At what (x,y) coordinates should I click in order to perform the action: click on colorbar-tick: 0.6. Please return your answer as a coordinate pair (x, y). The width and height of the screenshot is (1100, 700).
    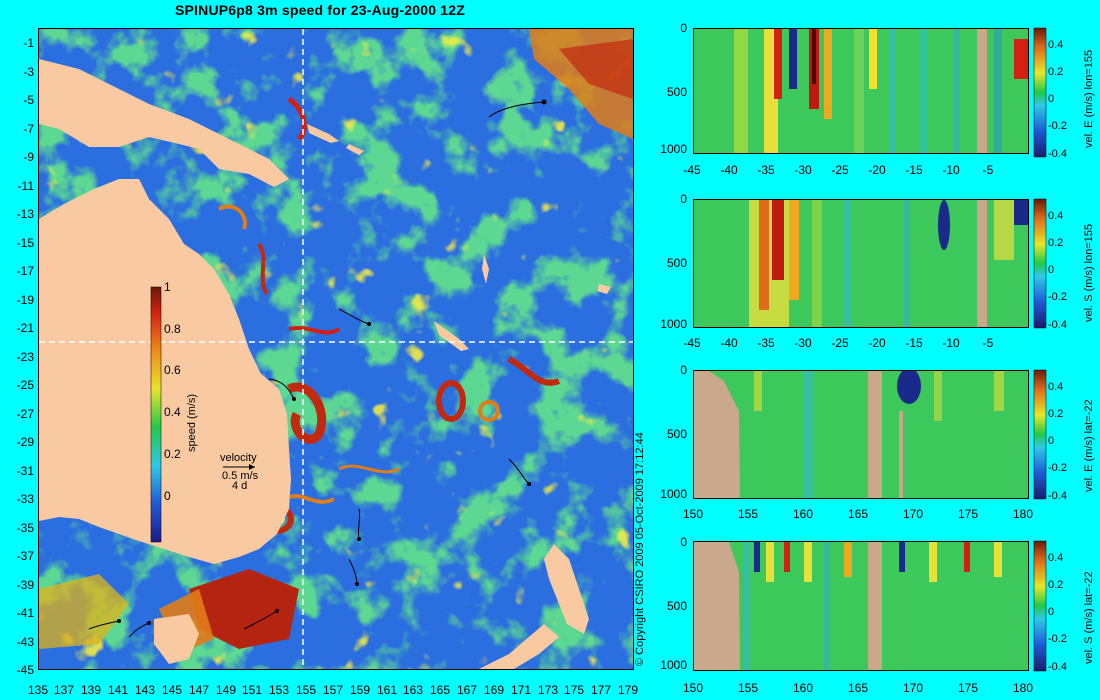
    Looking at the image, I should click on (172, 370).